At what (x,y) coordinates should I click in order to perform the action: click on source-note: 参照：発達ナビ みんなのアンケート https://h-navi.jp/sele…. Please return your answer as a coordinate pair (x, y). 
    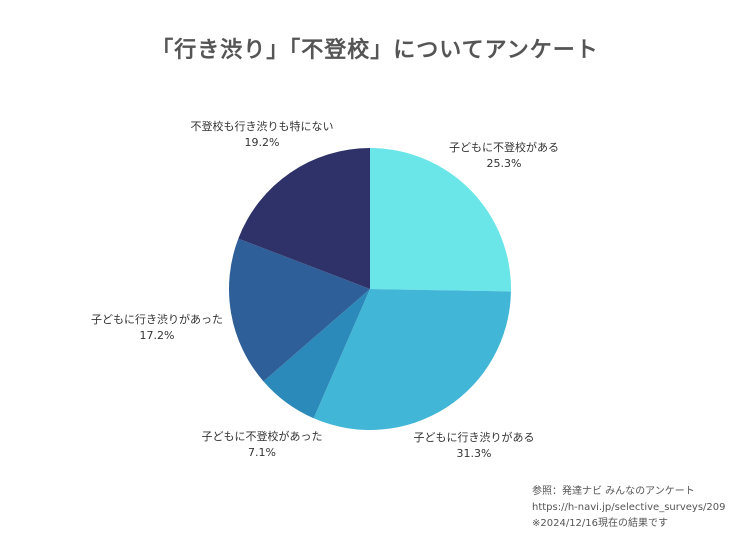
    Looking at the image, I should click on (629, 508).